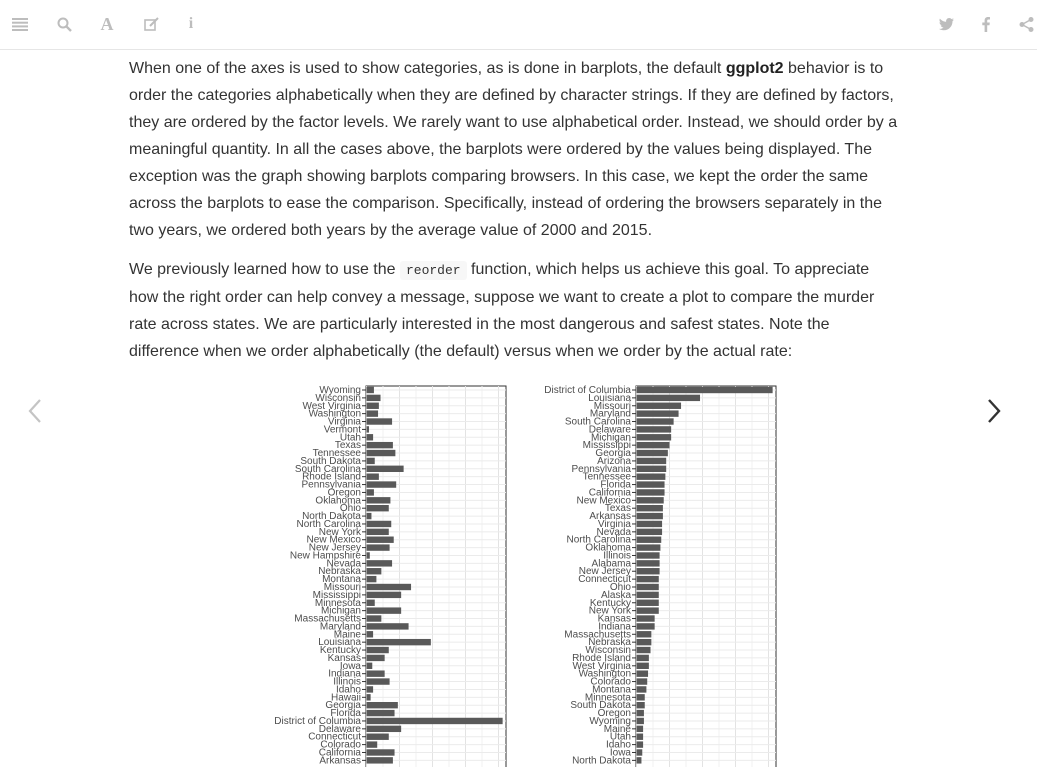  What do you see at coordinates (610, 682) in the screenshot?
I see `tick-label: Colorado` at bounding box center [610, 682].